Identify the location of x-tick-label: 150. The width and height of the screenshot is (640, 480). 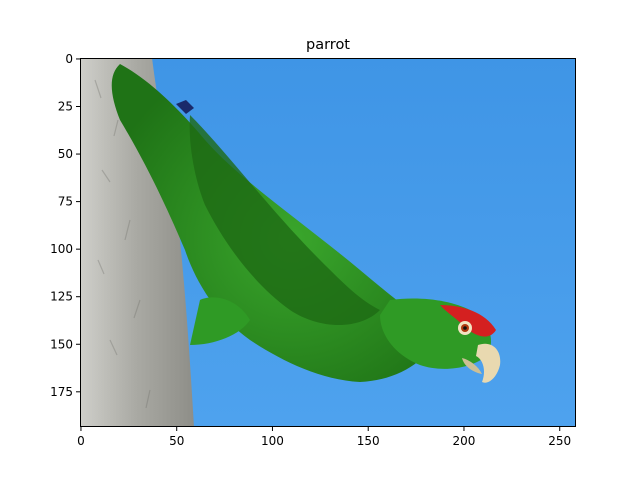
(368, 441).